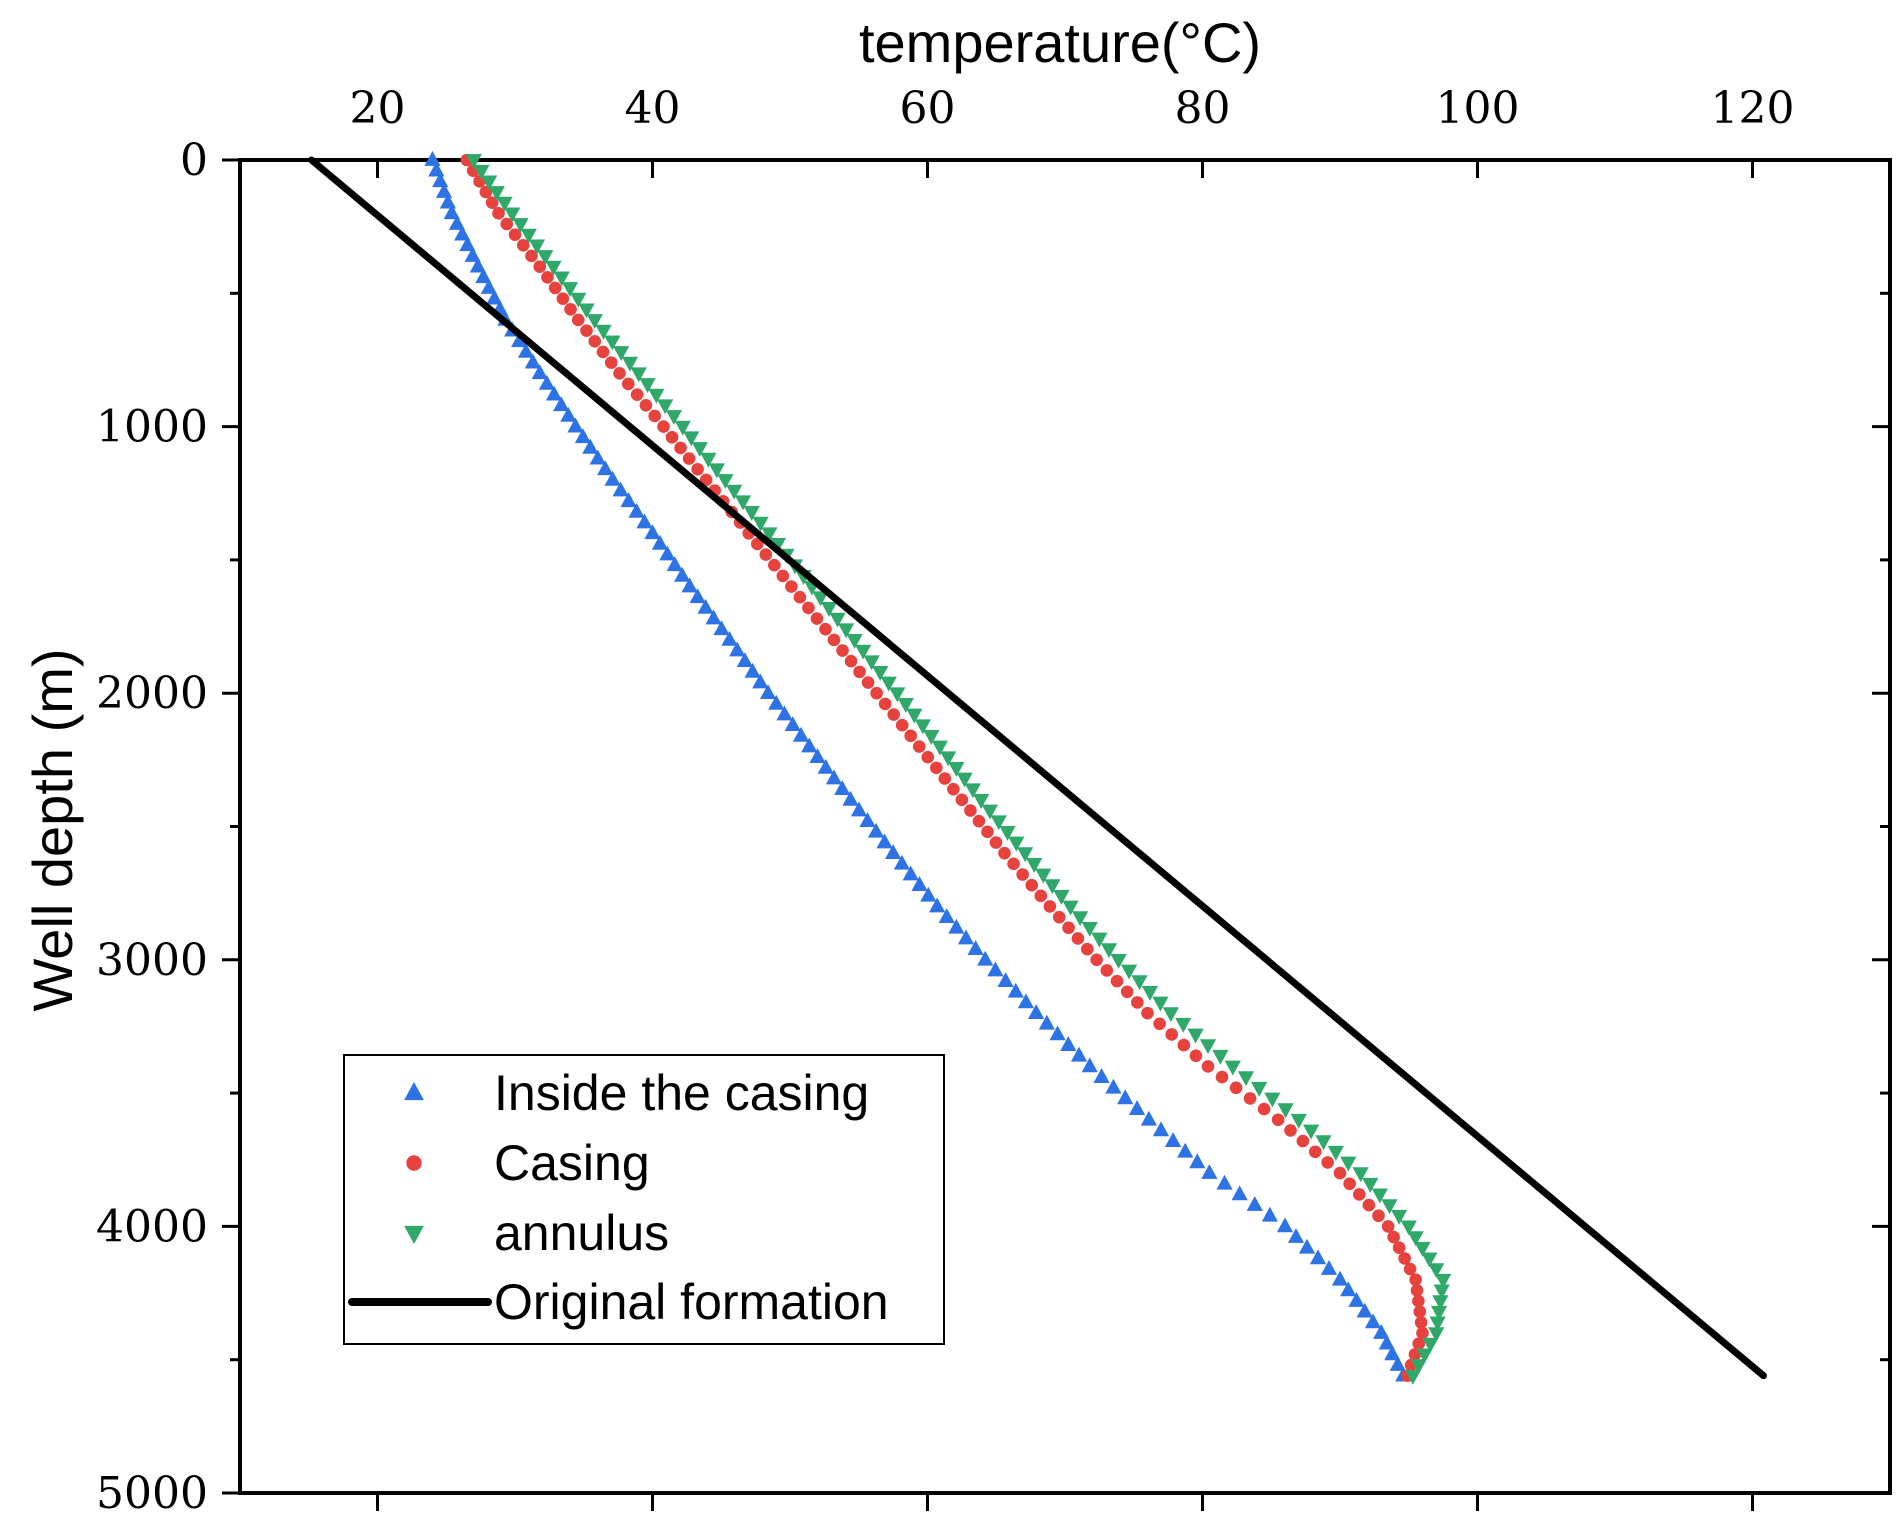 Image resolution: width=1900 pixels, height=1530 pixels. What do you see at coordinates (194, 160) in the screenshot?
I see `y-tick-label: 0` at bounding box center [194, 160].